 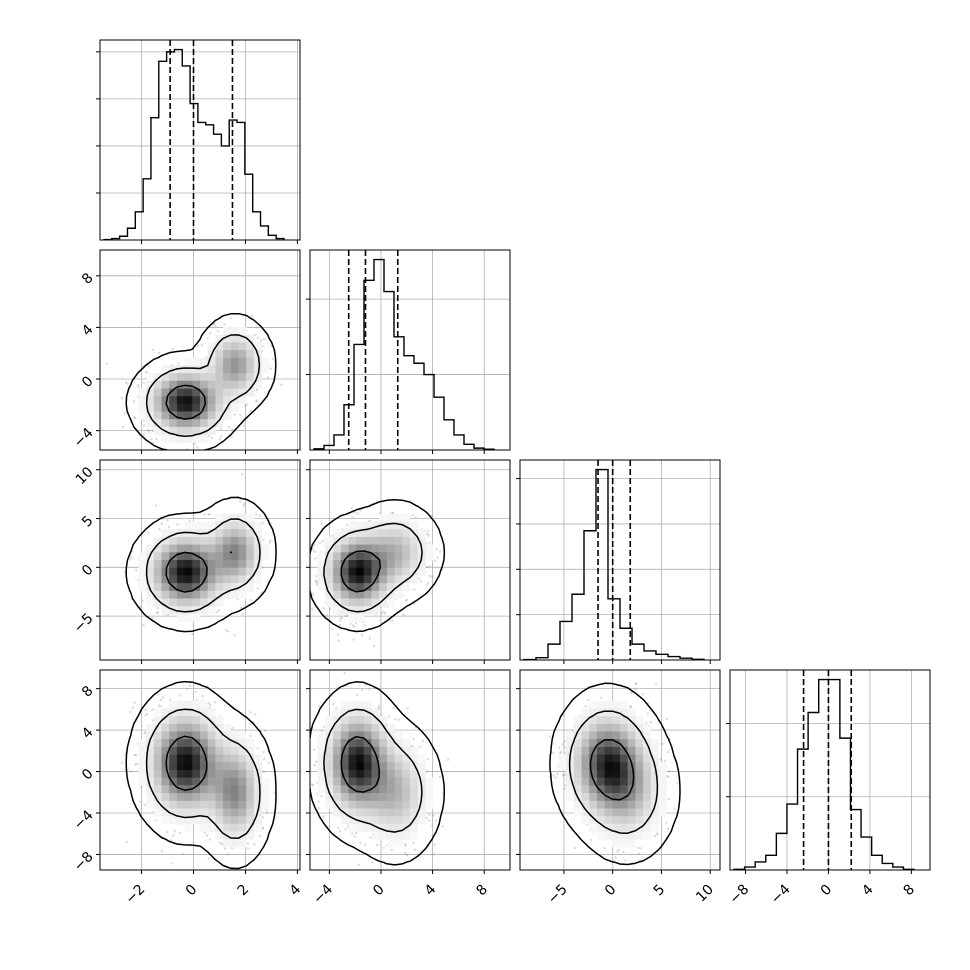 What do you see at coordinates (88, 279) in the screenshot?
I see `tick-label-y: 8` at bounding box center [88, 279].